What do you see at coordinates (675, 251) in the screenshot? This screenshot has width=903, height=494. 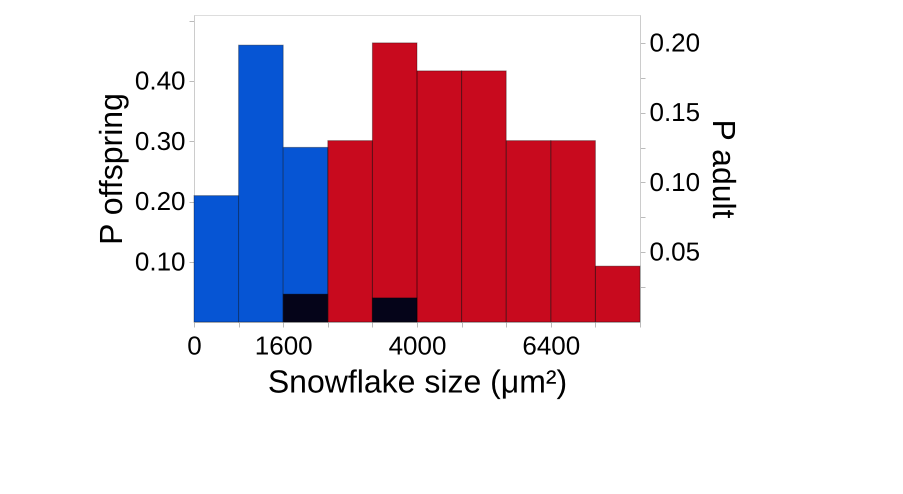 I see `y2-tick-label: 0.05` at bounding box center [675, 251].